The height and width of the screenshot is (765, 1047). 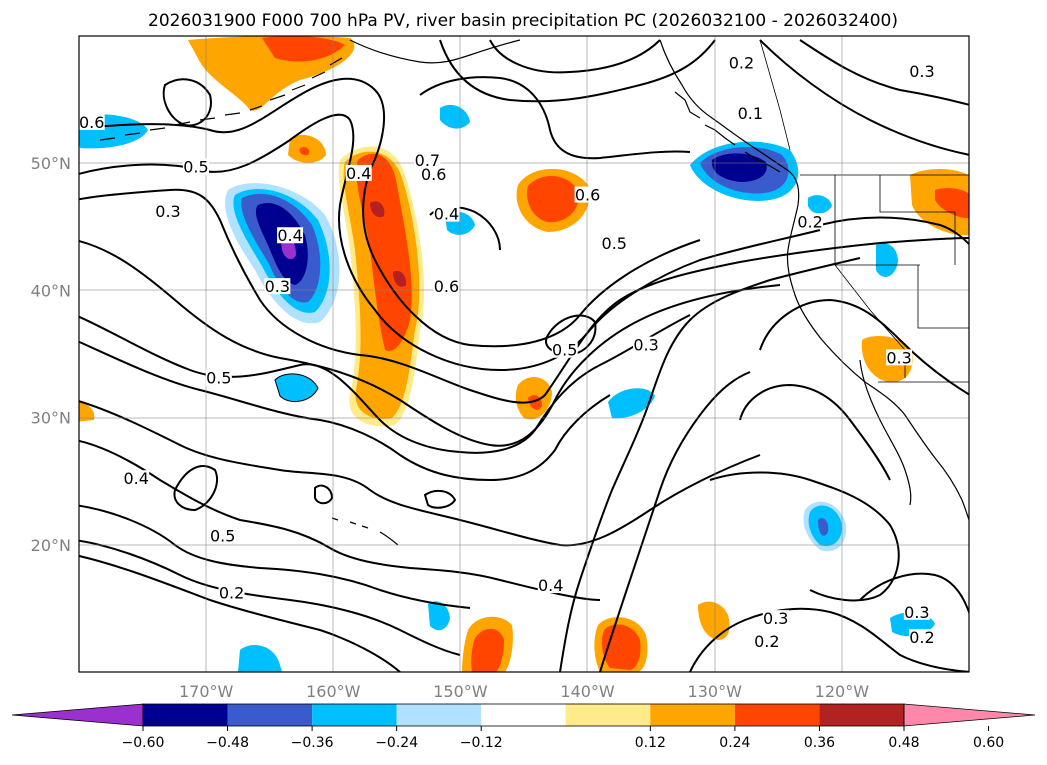 What do you see at coordinates (631, 403) in the screenshot?
I see `negative-anomaly-137w-31n` at bounding box center [631, 403].